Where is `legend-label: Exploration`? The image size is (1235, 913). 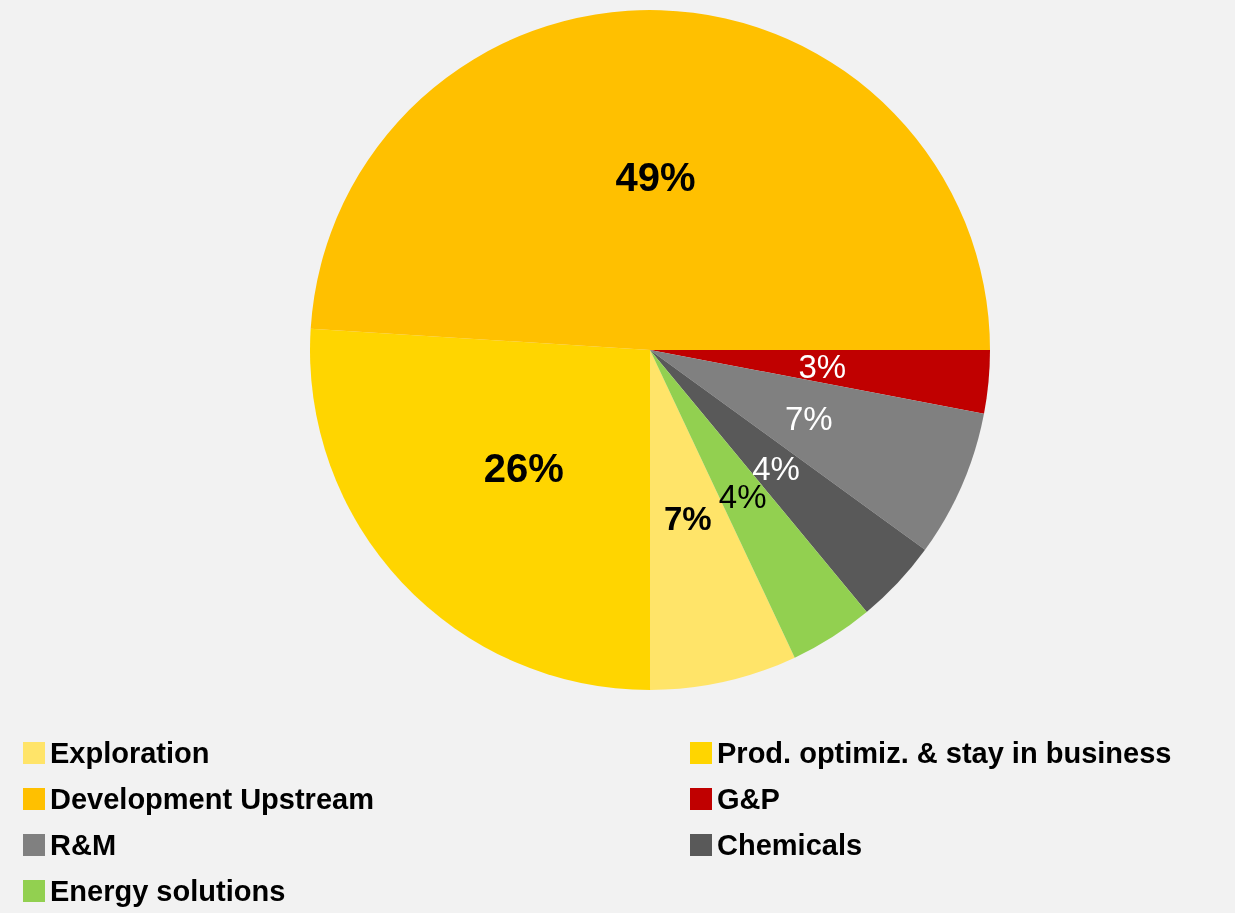
legend-label: Exploration is located at coordinates (130, 753).